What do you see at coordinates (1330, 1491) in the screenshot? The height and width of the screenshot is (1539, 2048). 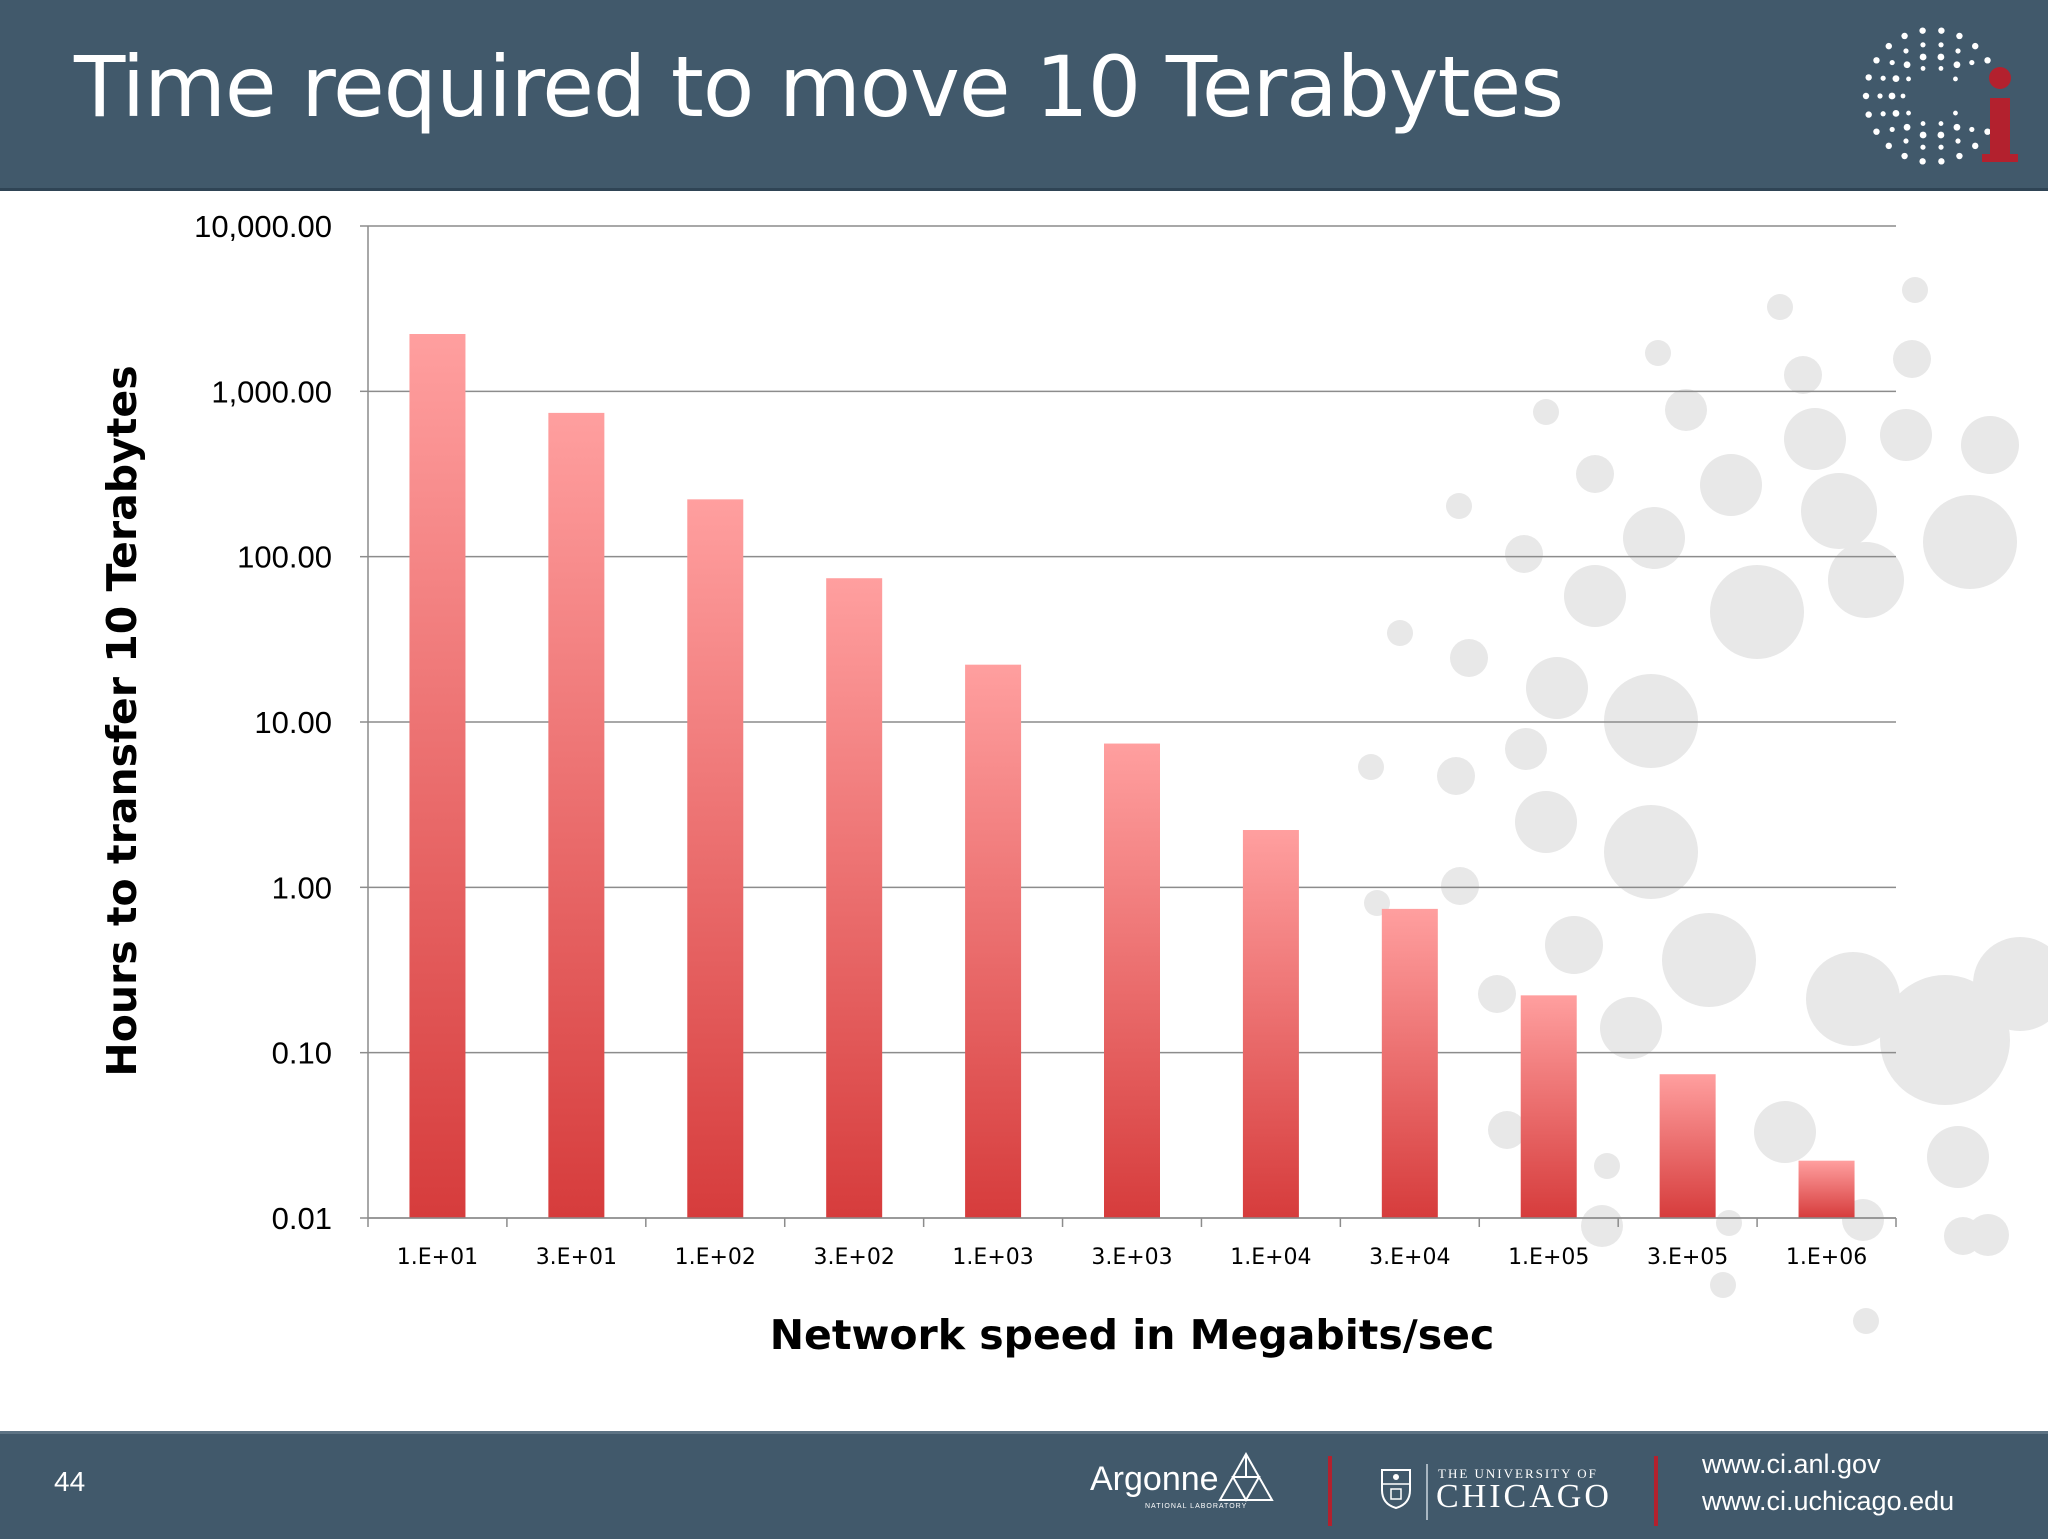 I see `footer-divider` at bounding box center [1330, 1491].